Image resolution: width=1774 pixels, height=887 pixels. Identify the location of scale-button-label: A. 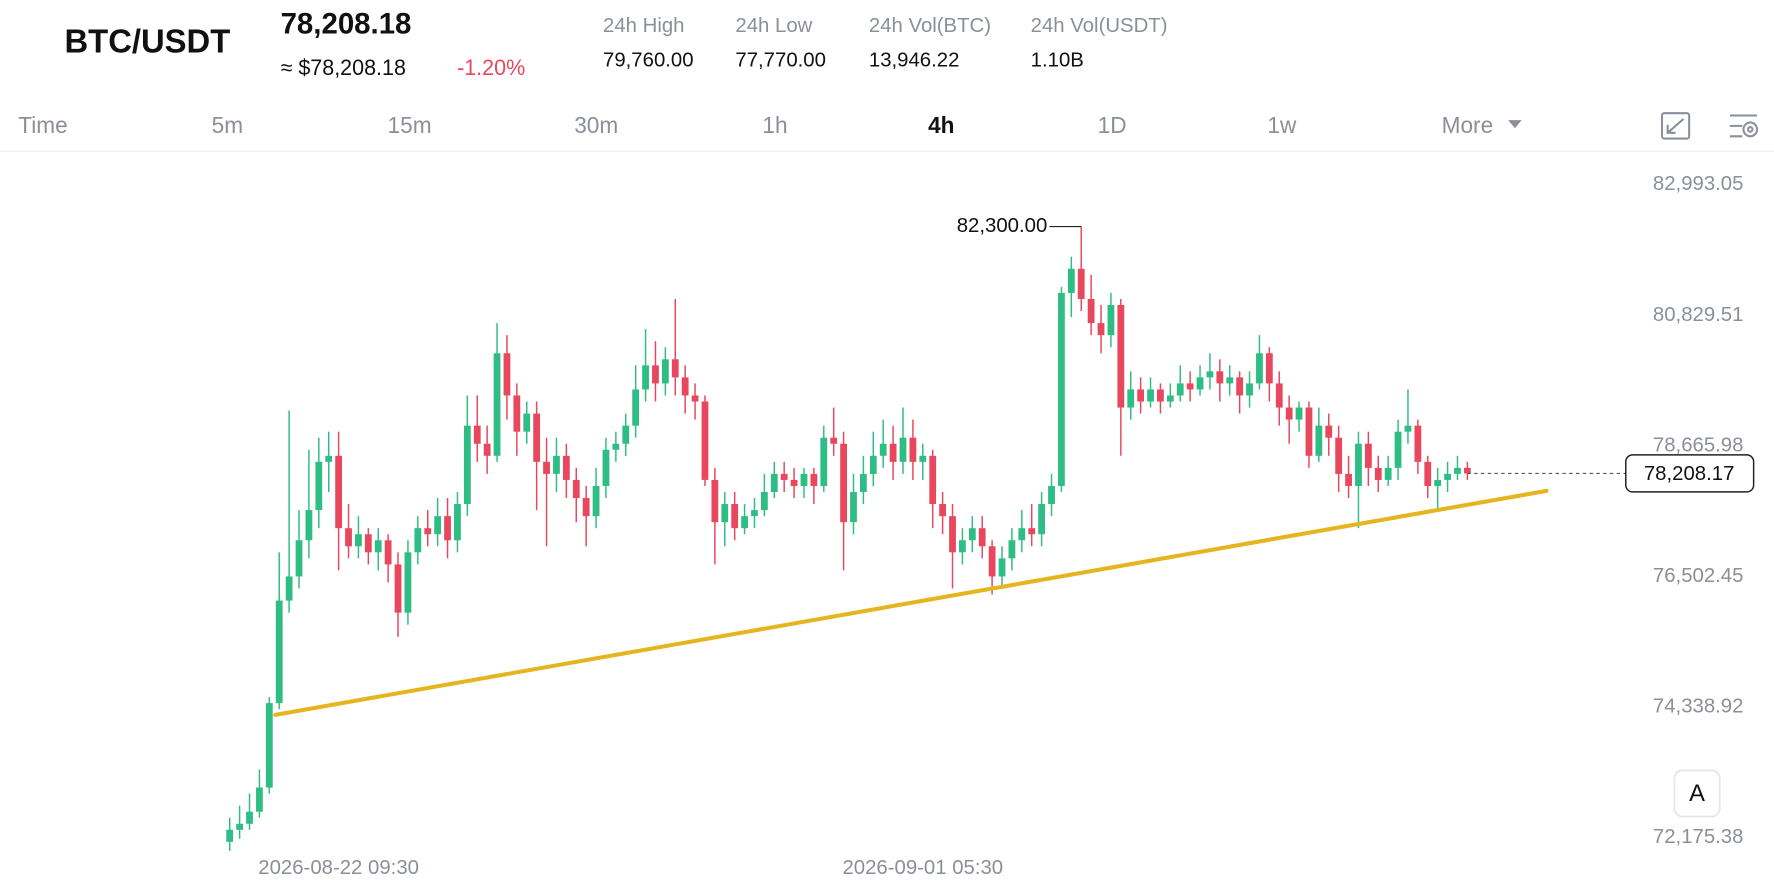
(1697, 793).